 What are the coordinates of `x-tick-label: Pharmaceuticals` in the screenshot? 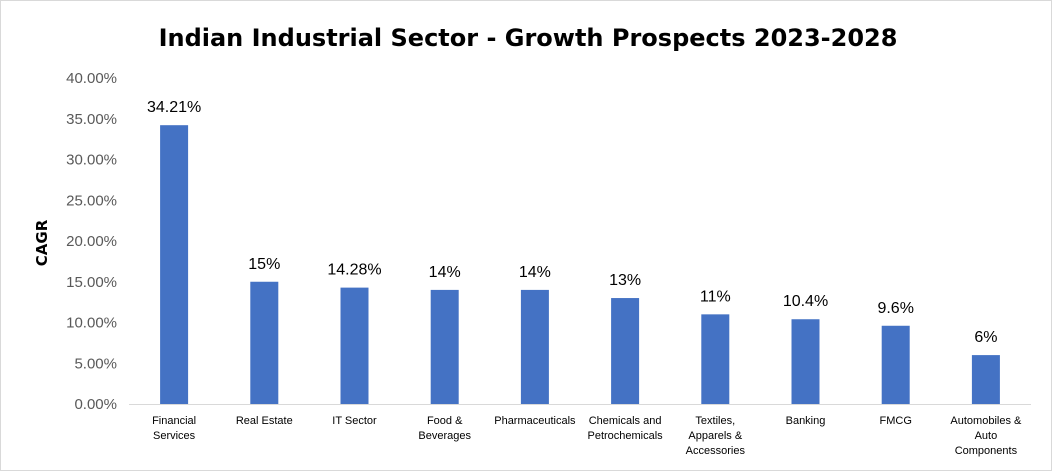 It's located at (535, 421).